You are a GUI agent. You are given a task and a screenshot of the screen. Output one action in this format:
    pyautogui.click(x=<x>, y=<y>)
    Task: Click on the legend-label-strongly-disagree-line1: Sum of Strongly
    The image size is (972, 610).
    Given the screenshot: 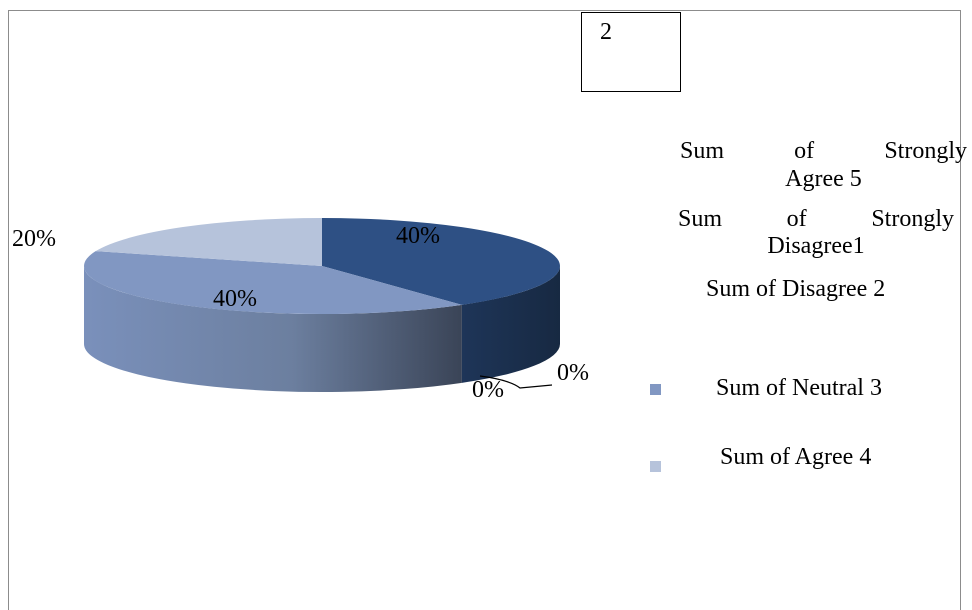 What is the action you would take?
    pyautogui.click(x=816, y=219)
    